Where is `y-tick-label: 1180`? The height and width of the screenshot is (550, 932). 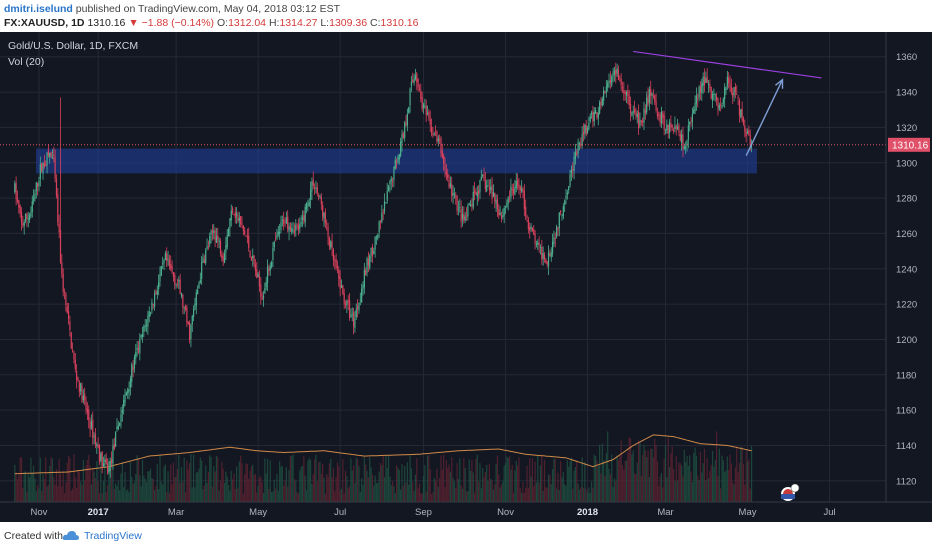 y-tick-label: 1180 is located at coordinates (906, 375).